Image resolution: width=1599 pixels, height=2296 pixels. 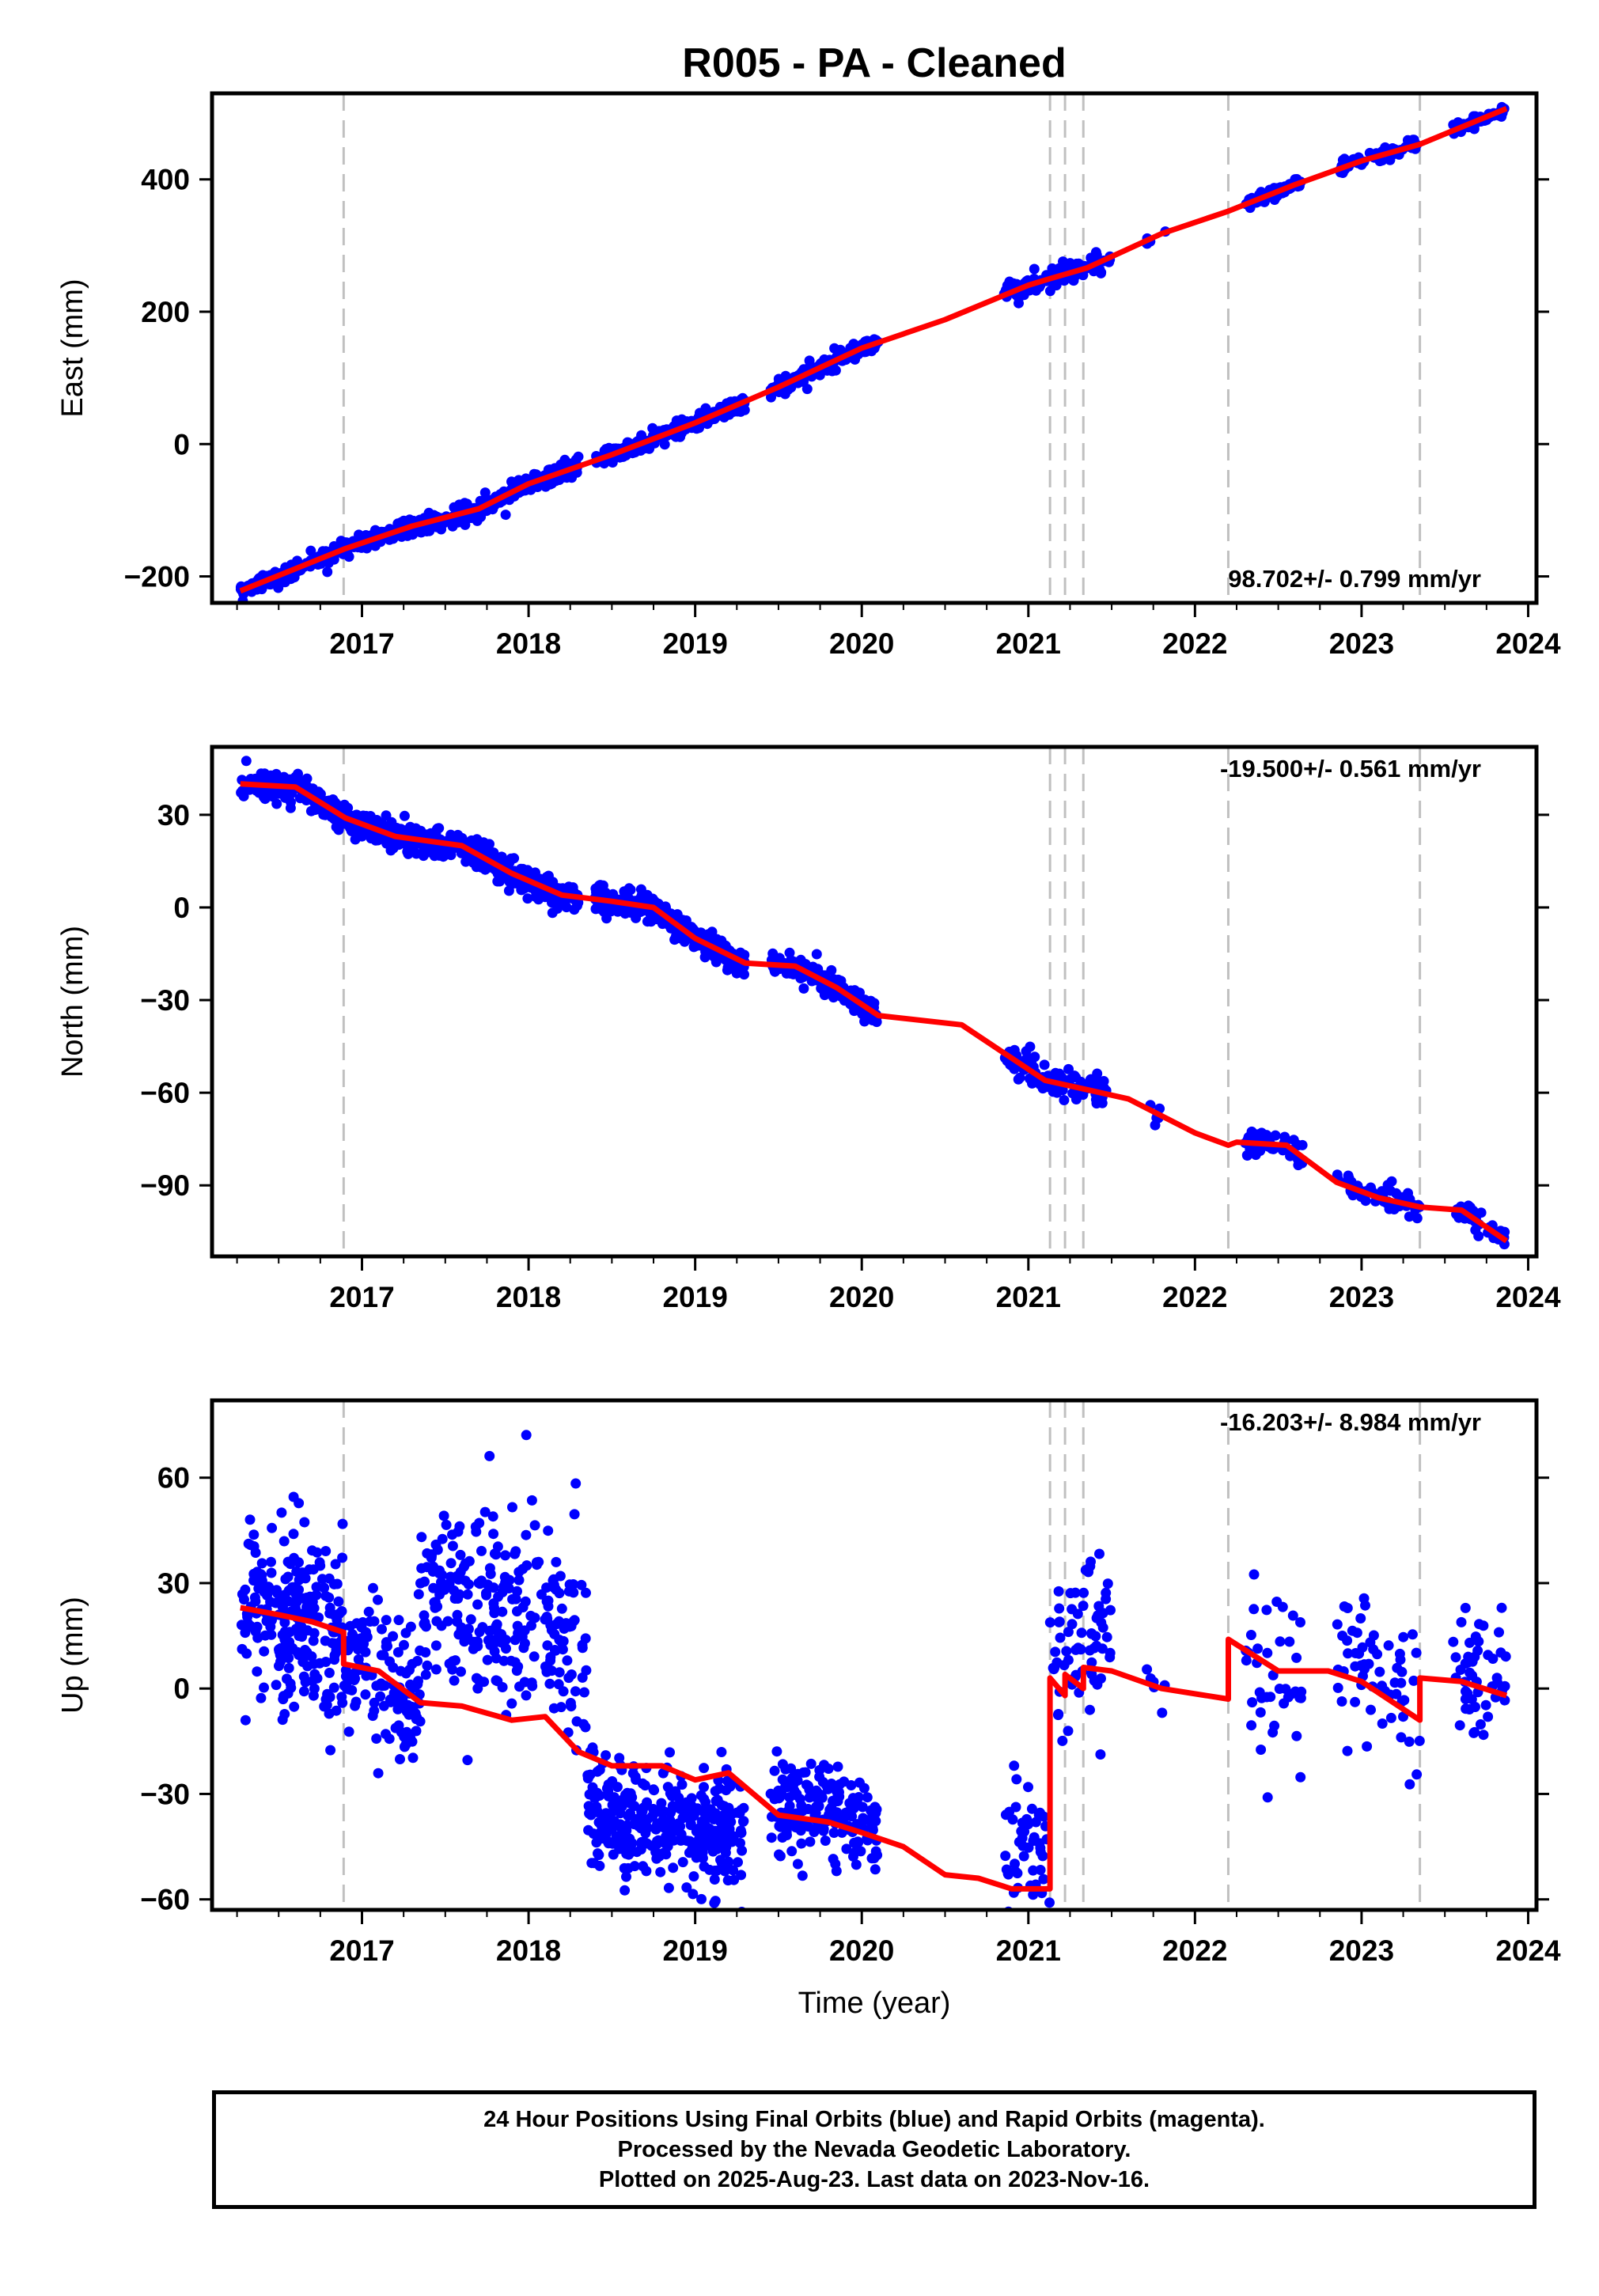 What do you see at coordinates (874, 1749) in the screenshot?
I see `model-fit-line` at bounding box center [874, 1749].